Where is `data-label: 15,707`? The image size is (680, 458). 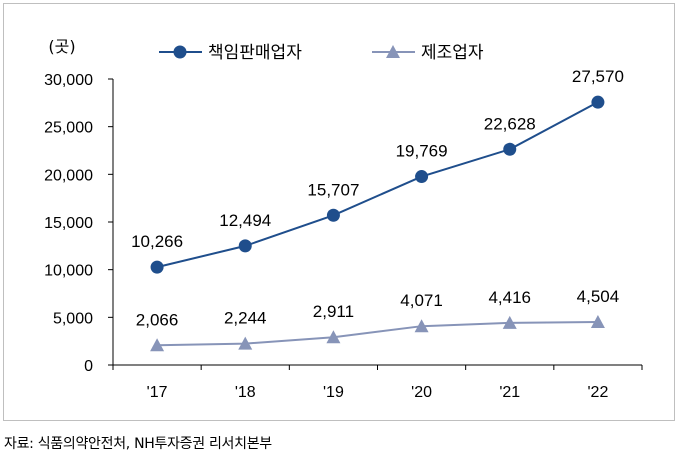 data-label: 15,707 is located at coordinates (333, 189).